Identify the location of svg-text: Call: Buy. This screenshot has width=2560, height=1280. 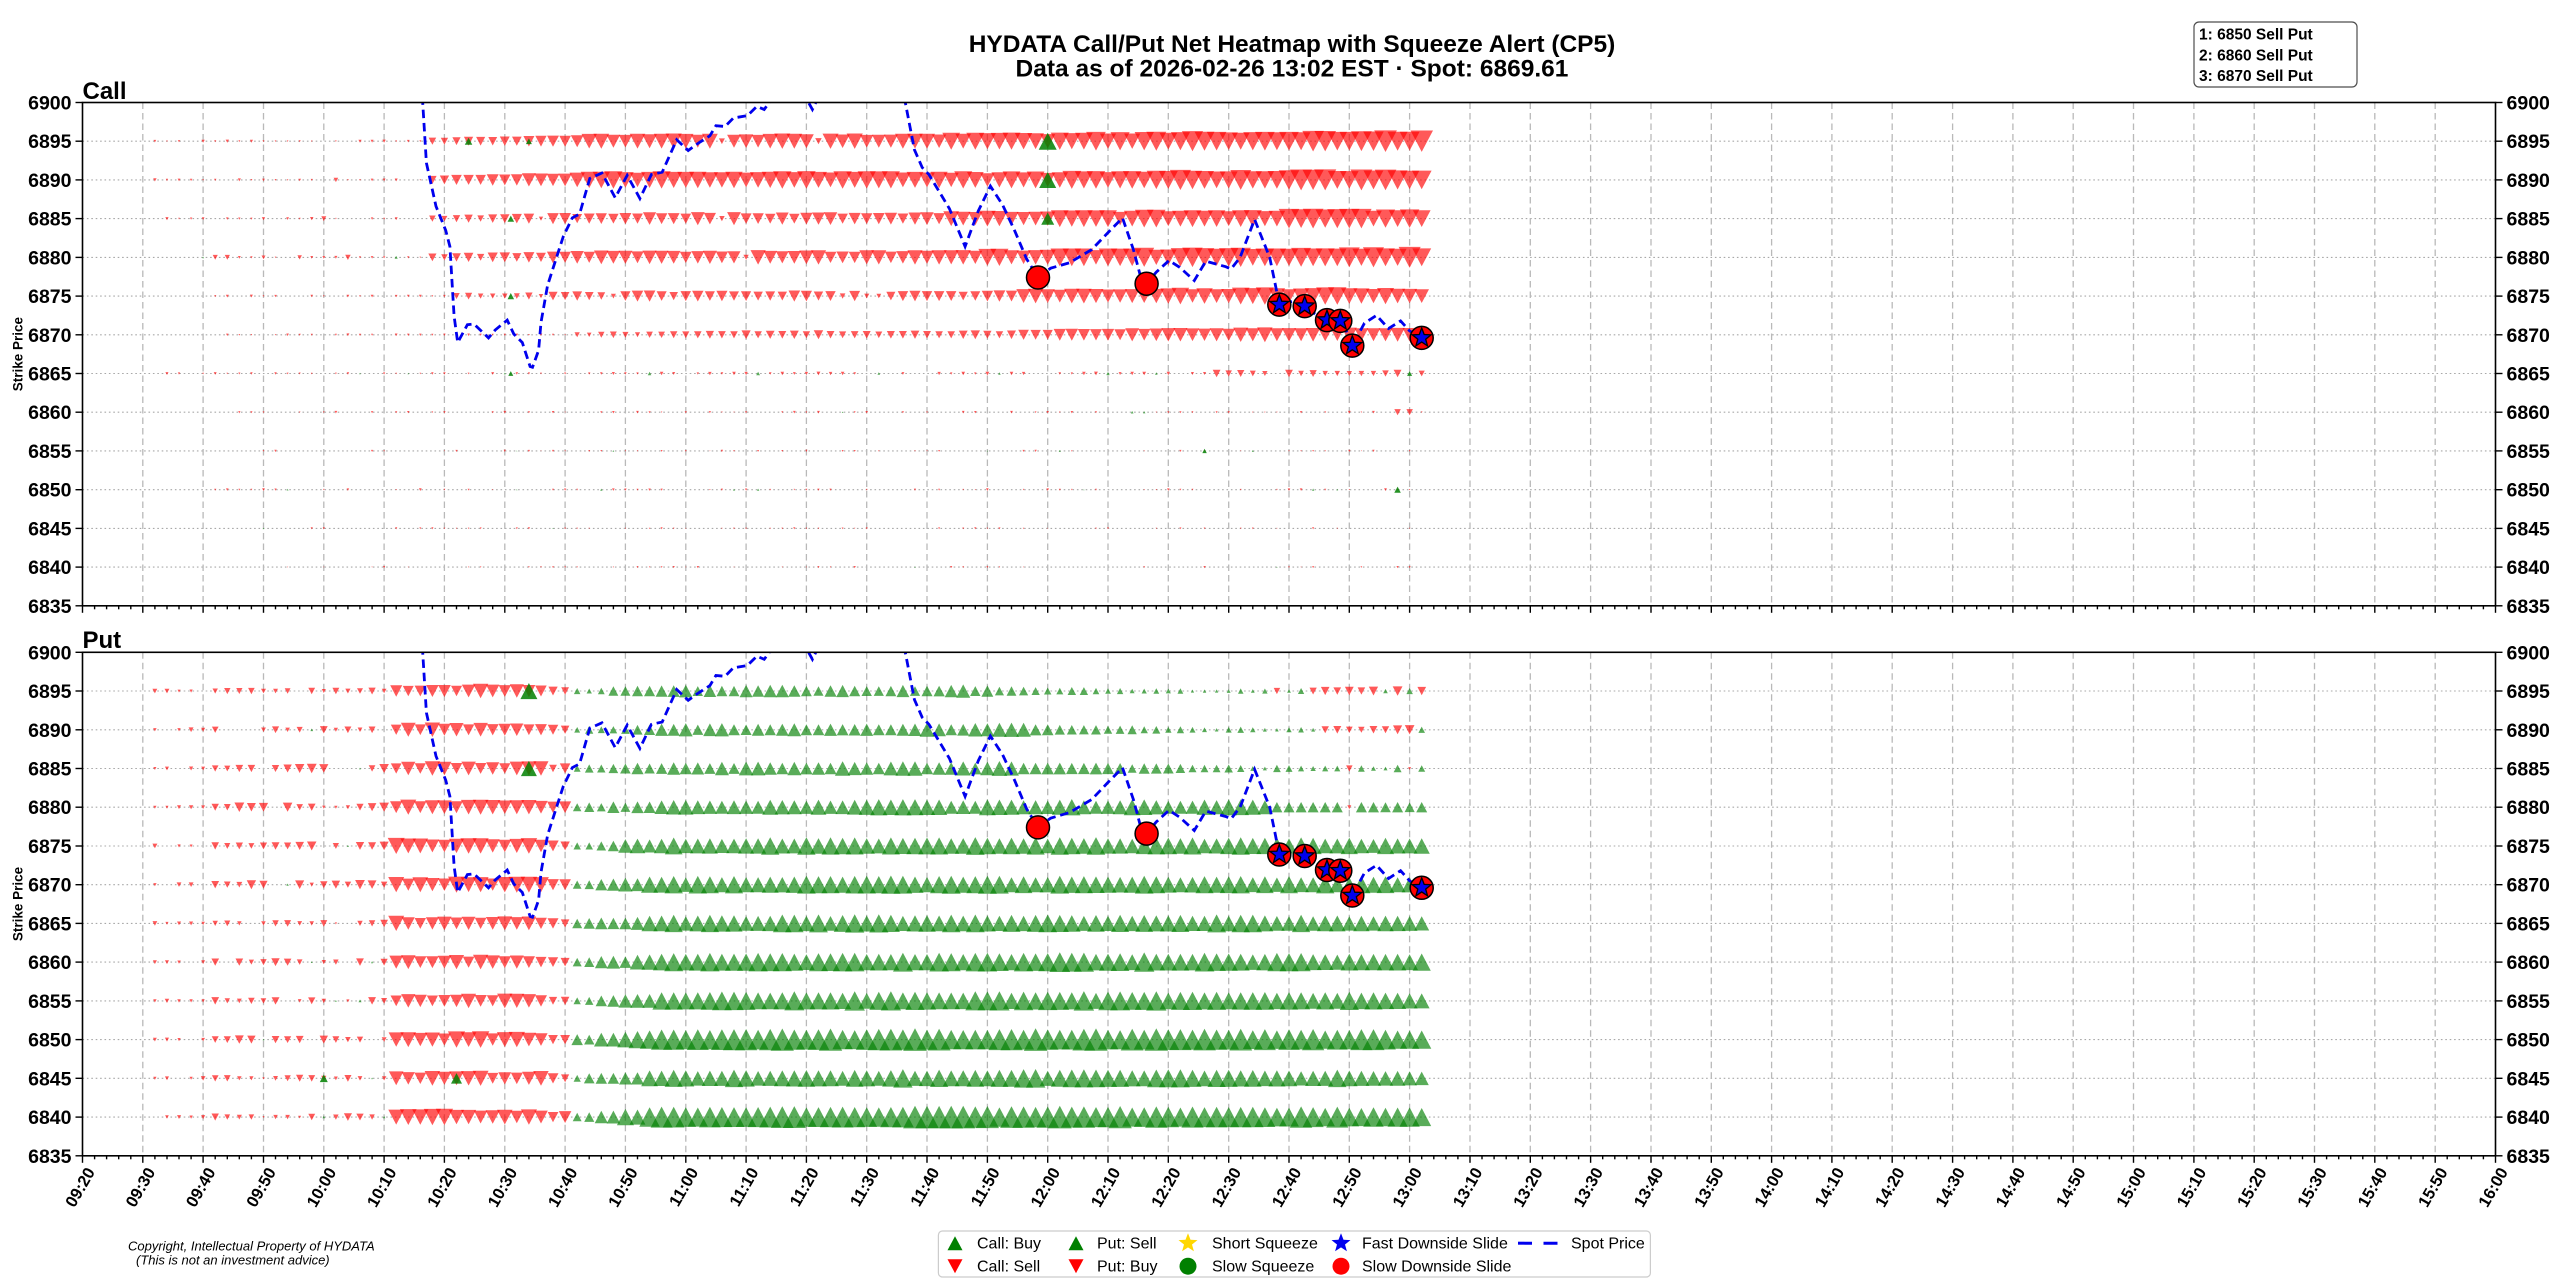
(1009, 1244).